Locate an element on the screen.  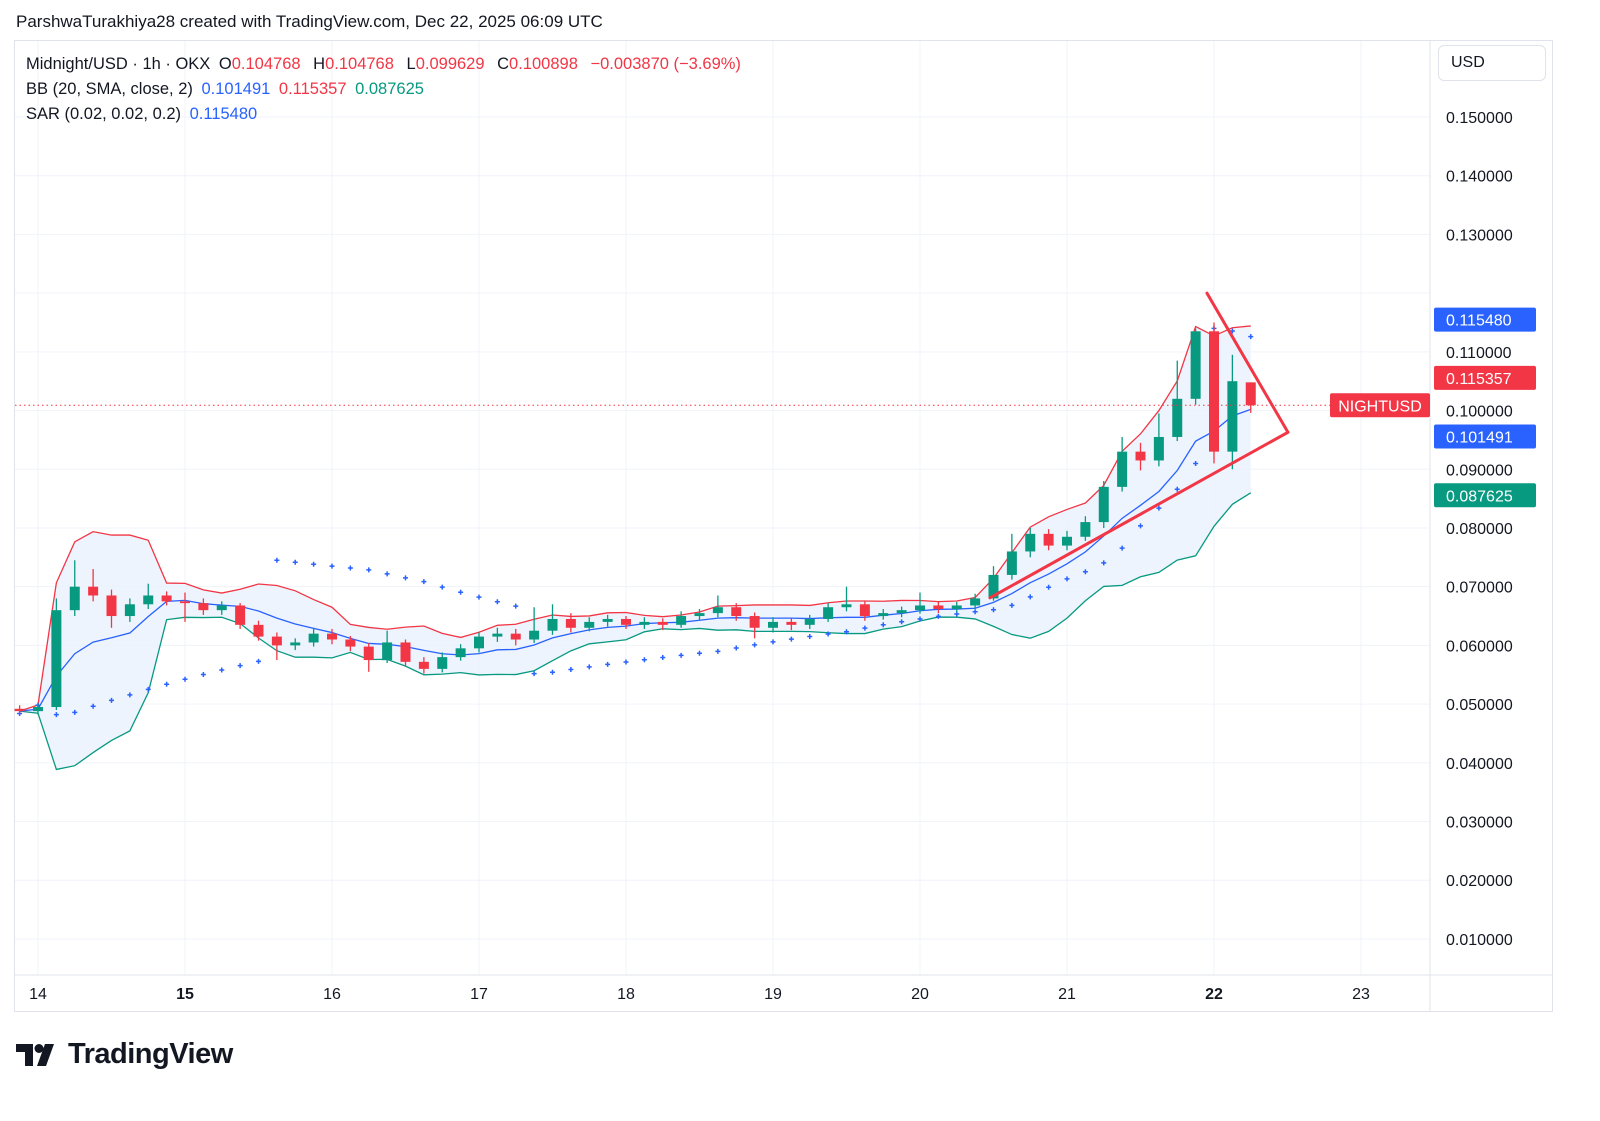
y-tick-label: 0.010000 is located at coordinates (1479, 940).